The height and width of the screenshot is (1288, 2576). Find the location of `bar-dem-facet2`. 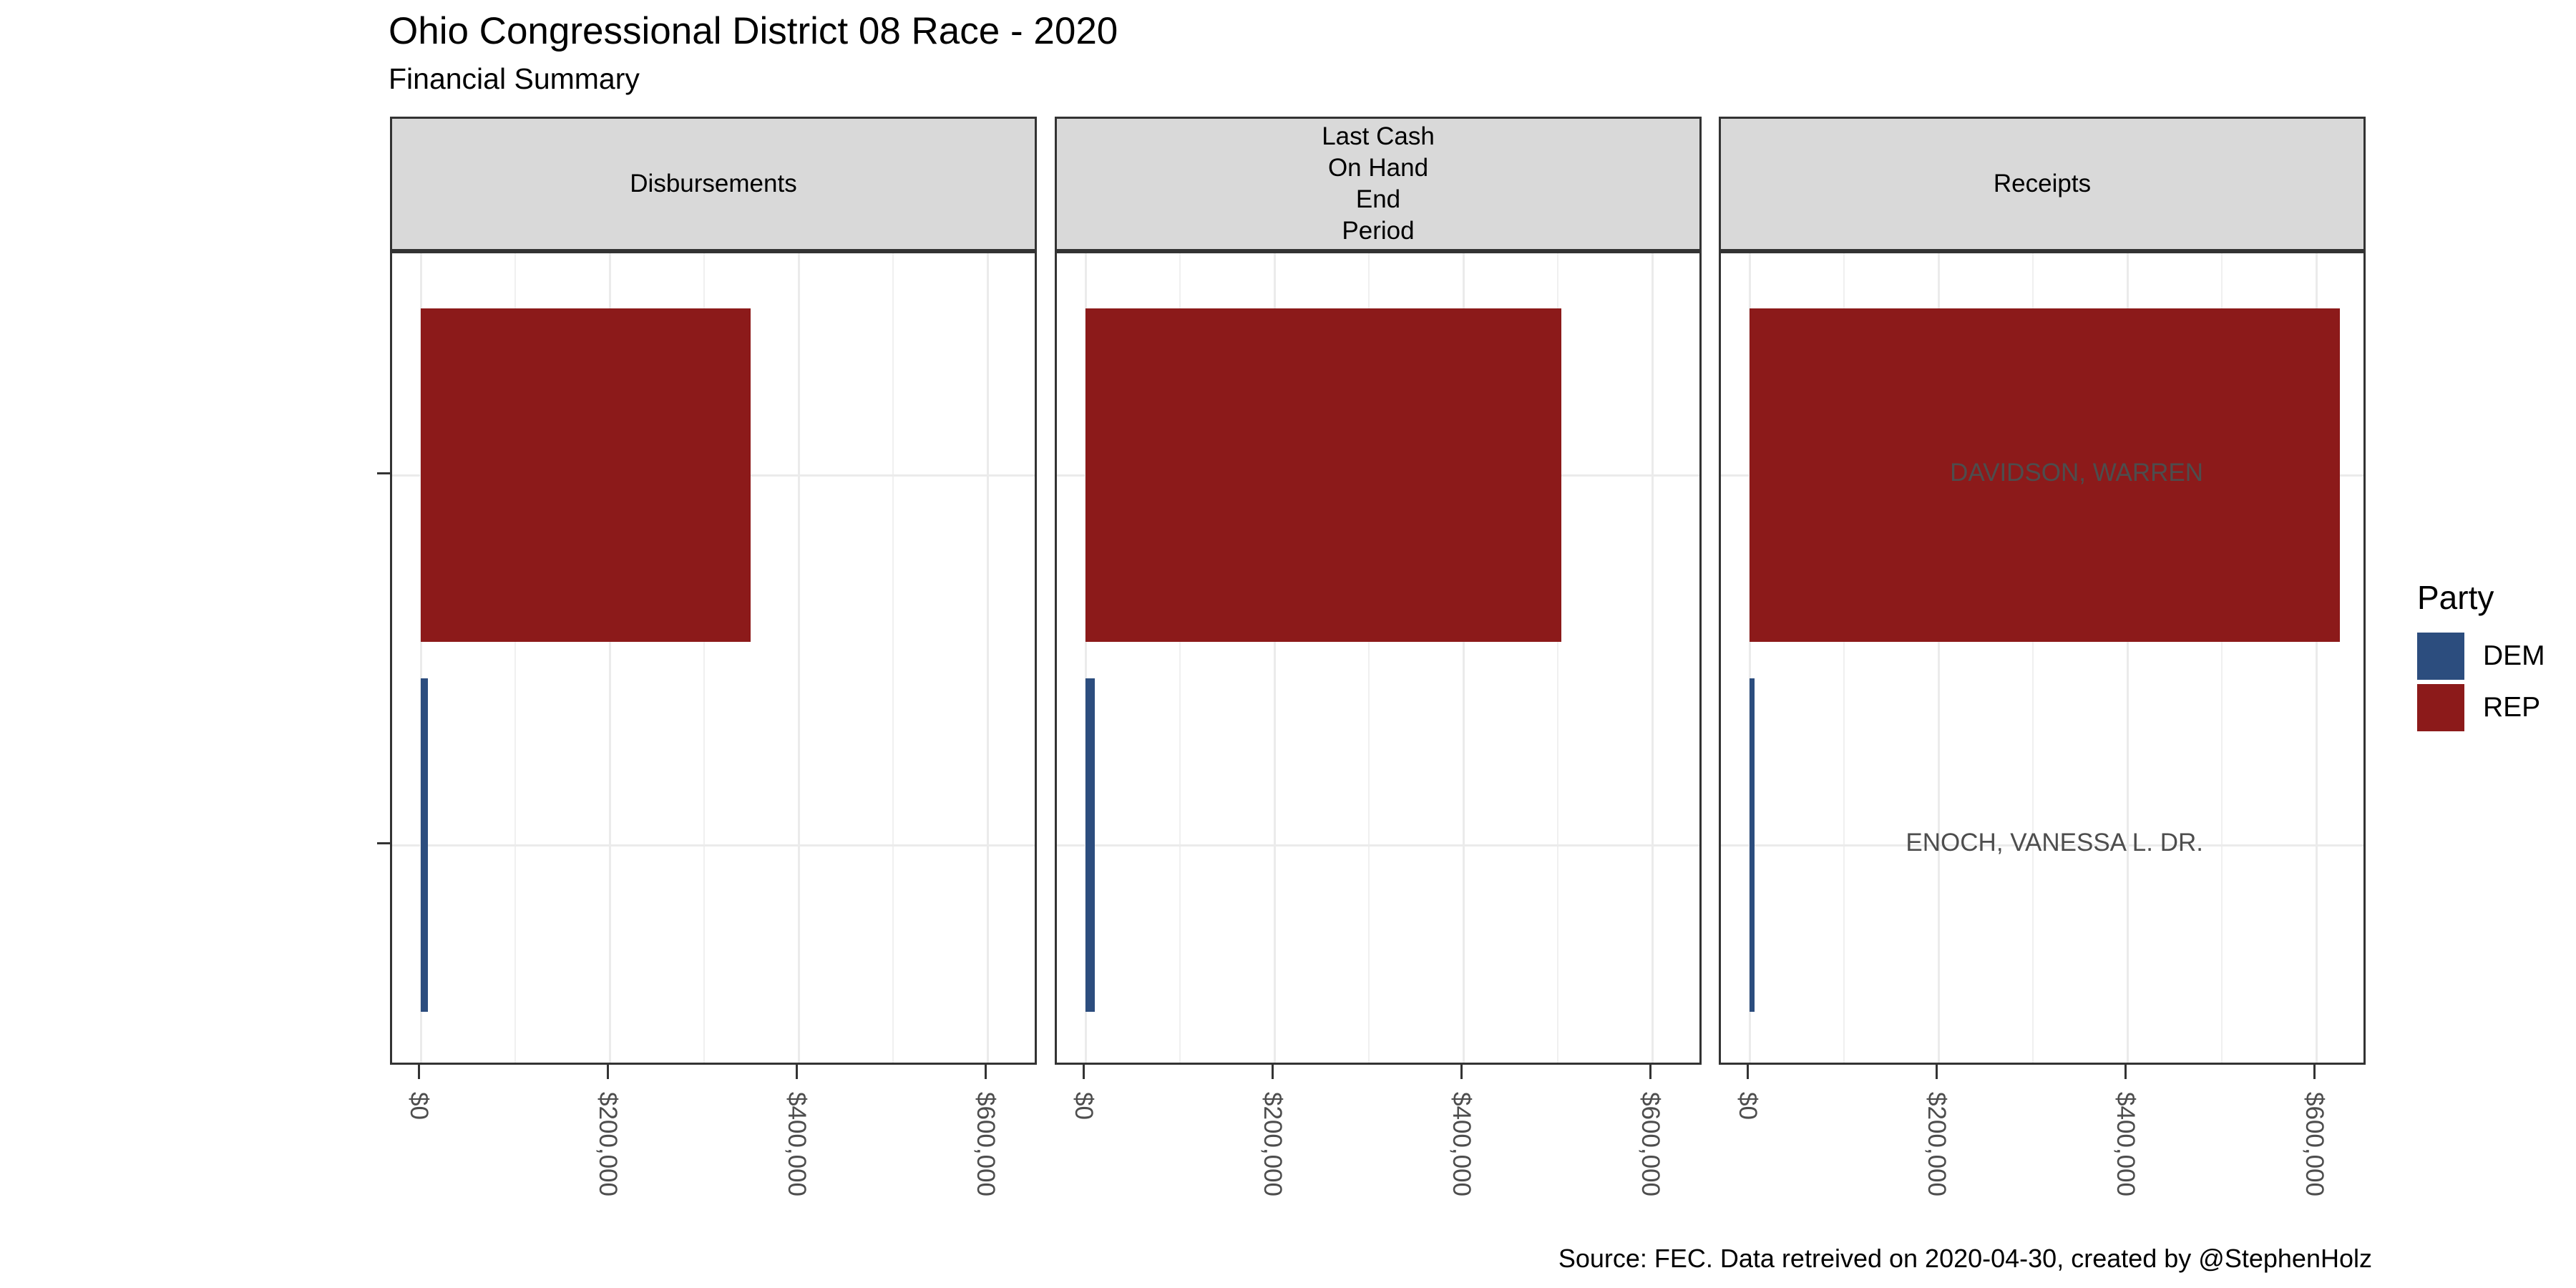

bar-dem-facet2 is located at coordinates (1090, 845).